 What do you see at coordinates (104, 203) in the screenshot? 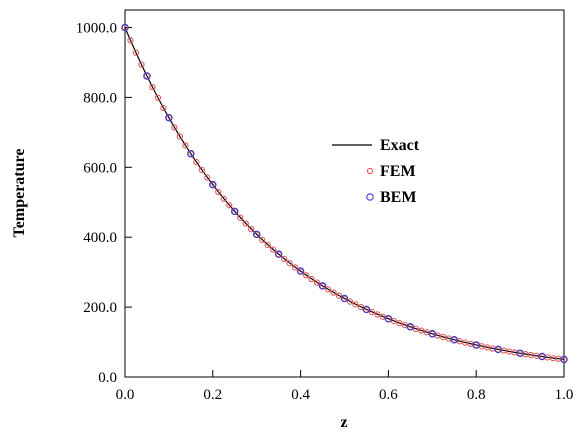
I see `y-axis-ticks: 0.0 200.0 400.0 600.0 800.0 1000.0` at bounding box center [104, 203].